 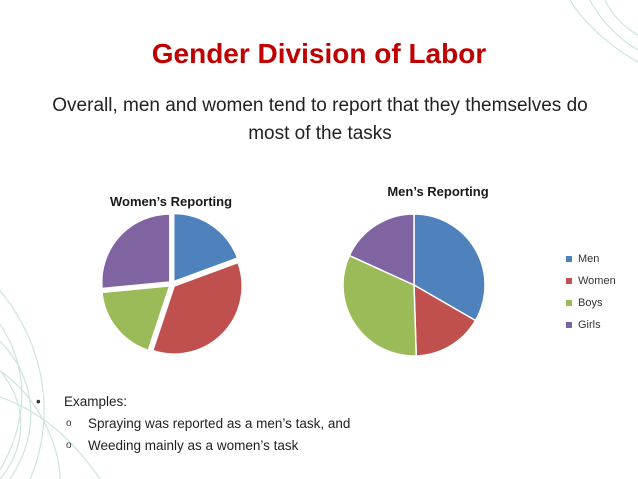 I want to click on legend-swatch-boys, so click(x=569, y=303).